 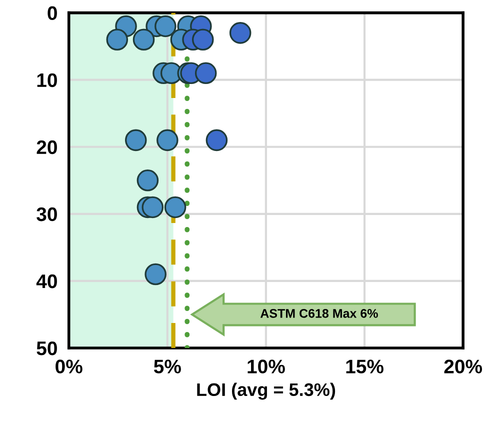 I want to click on x-axis-title: LOI (avg = 5.3%), so click(x=266, y=391).